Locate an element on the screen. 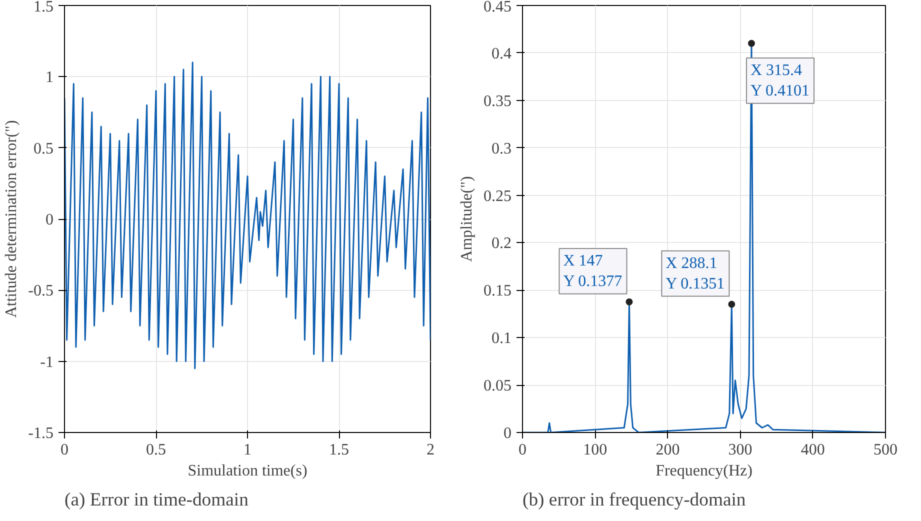 This screenshot has height=521, width=921. y-tick-label: 0.5 is located at coordinates (44, 149).